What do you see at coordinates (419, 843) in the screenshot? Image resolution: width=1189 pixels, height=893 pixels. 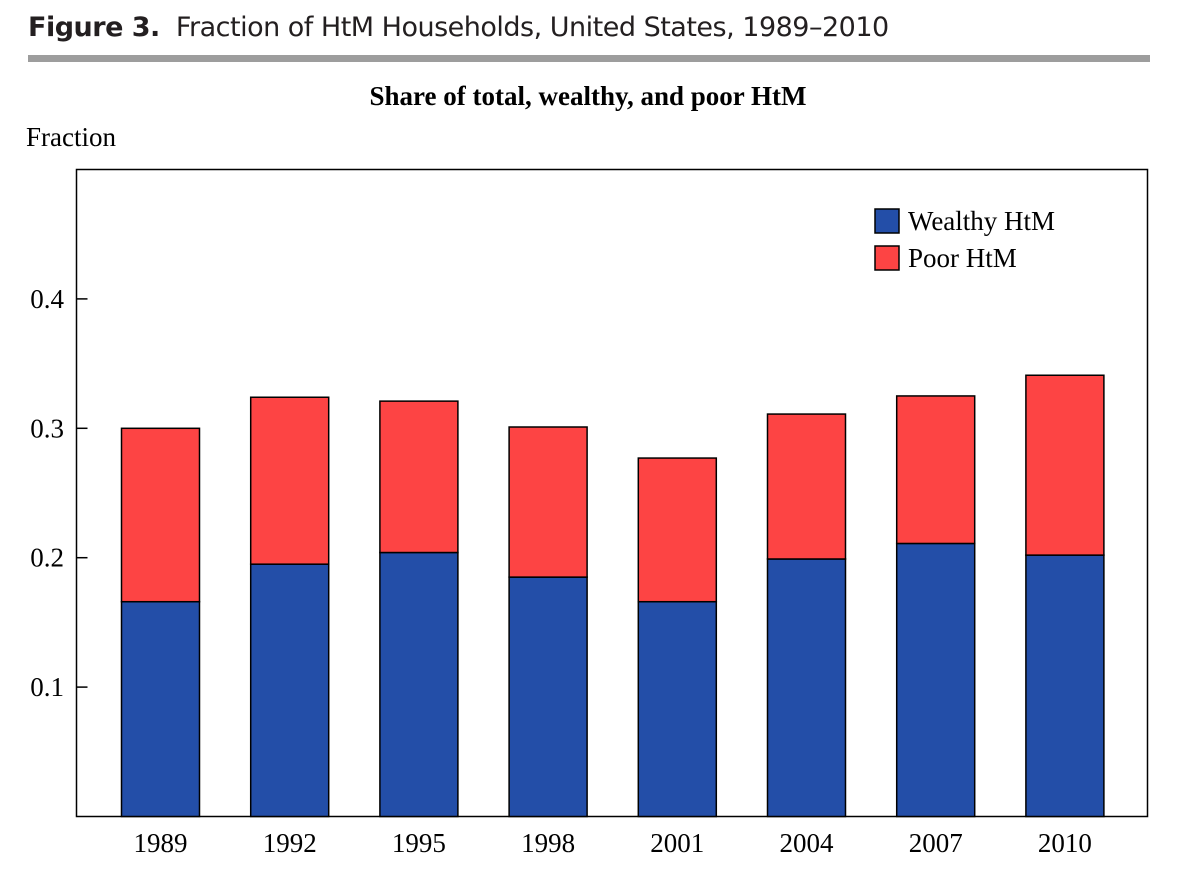 I see `x-tick-label: 1995` at bounding box center [419, 843].